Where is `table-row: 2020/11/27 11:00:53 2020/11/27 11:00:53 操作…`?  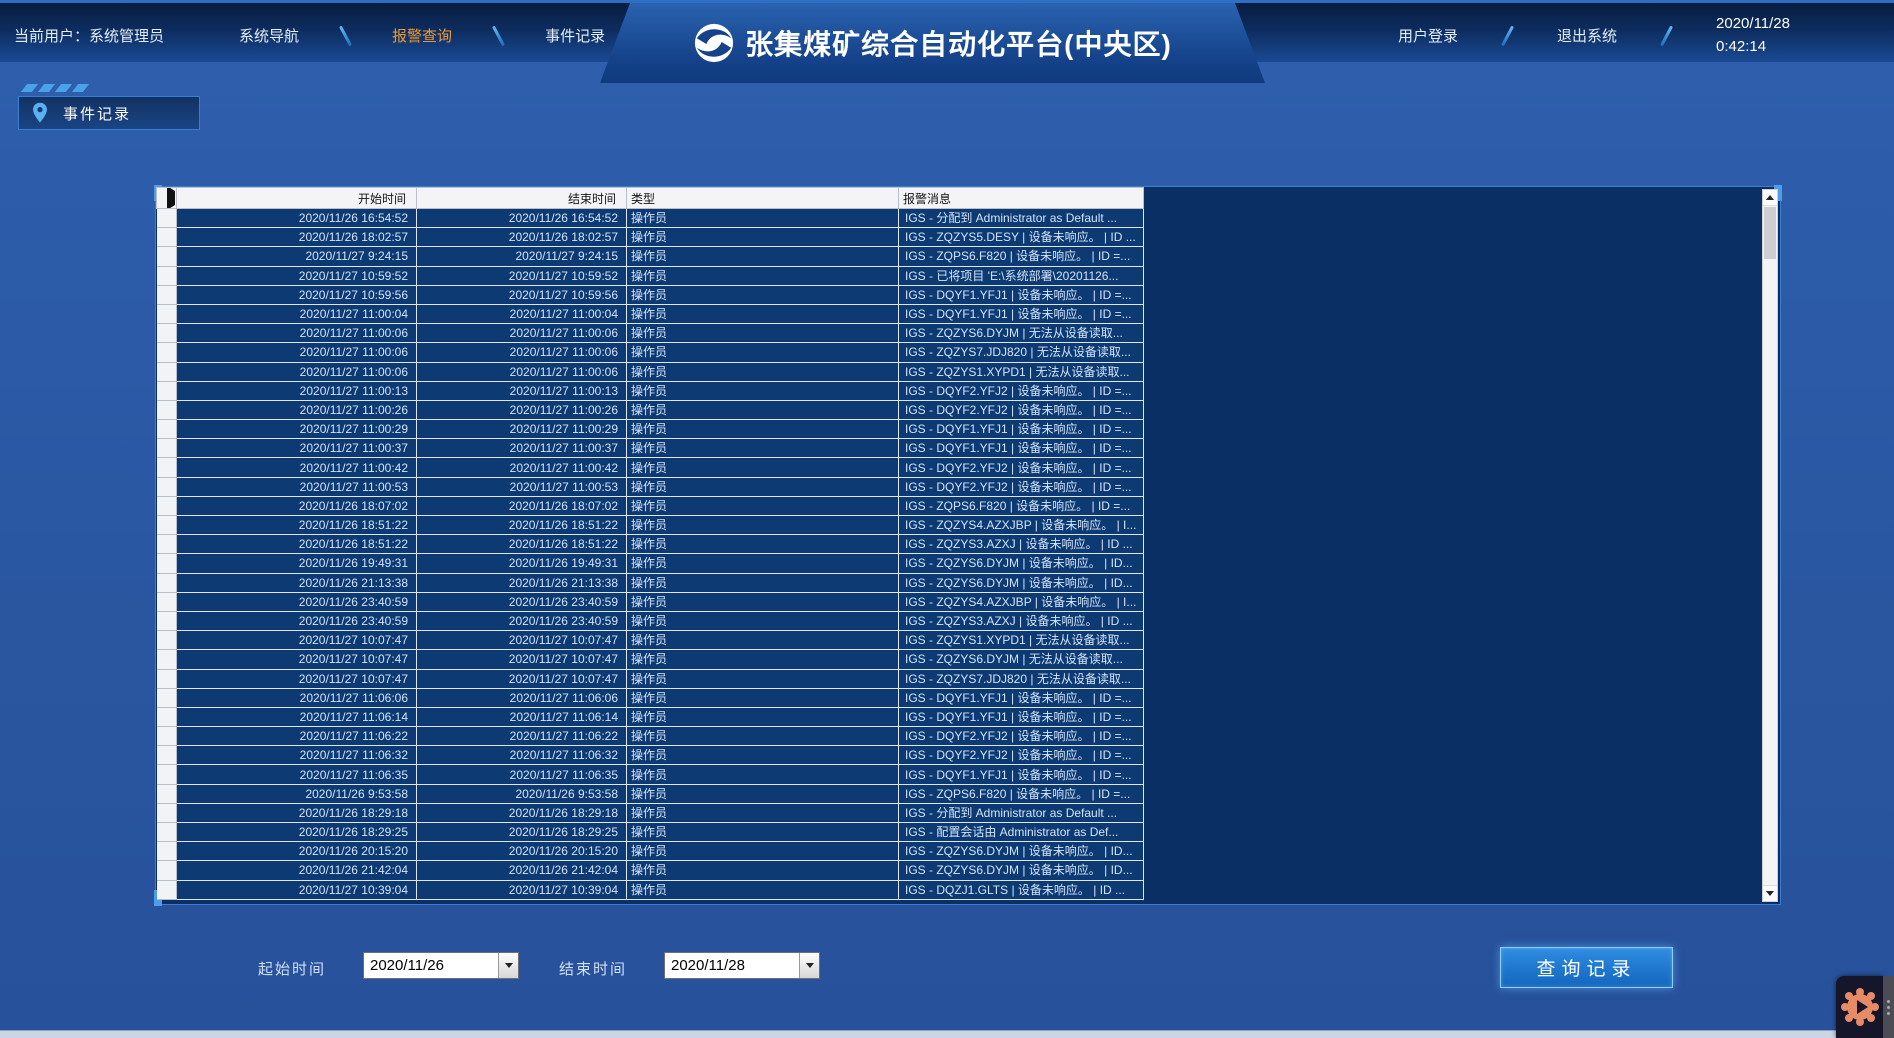
table-row: 2020/11/27 11:00:53 2020/11/27 11:00:53 操作… is located at coordinates (650, 487).